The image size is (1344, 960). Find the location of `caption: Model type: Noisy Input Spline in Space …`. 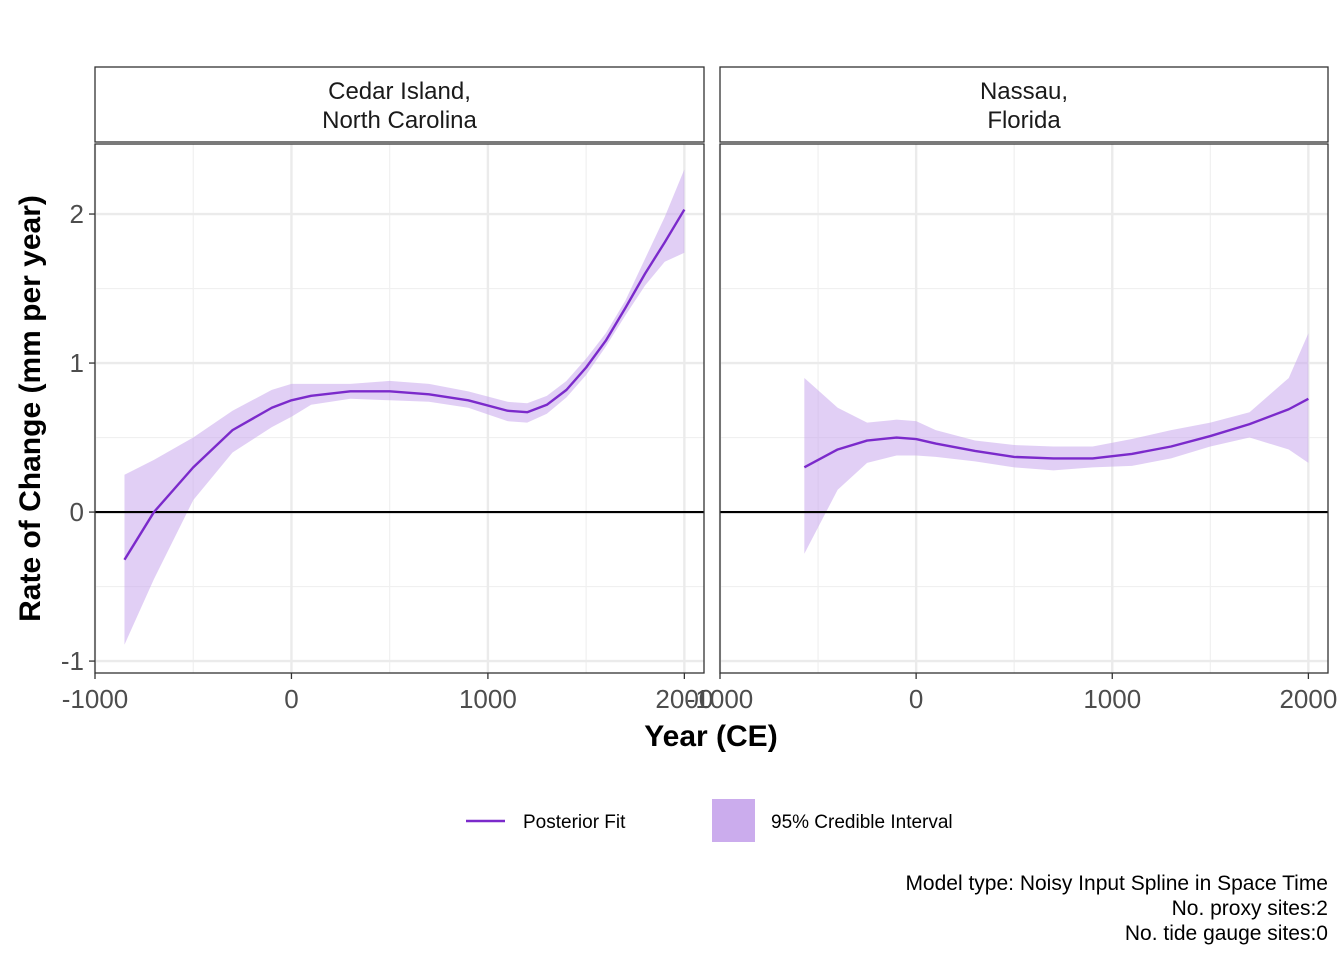

caption: Model type: Noisy Input Spline in Space … is located at coordinates (1116, 908).